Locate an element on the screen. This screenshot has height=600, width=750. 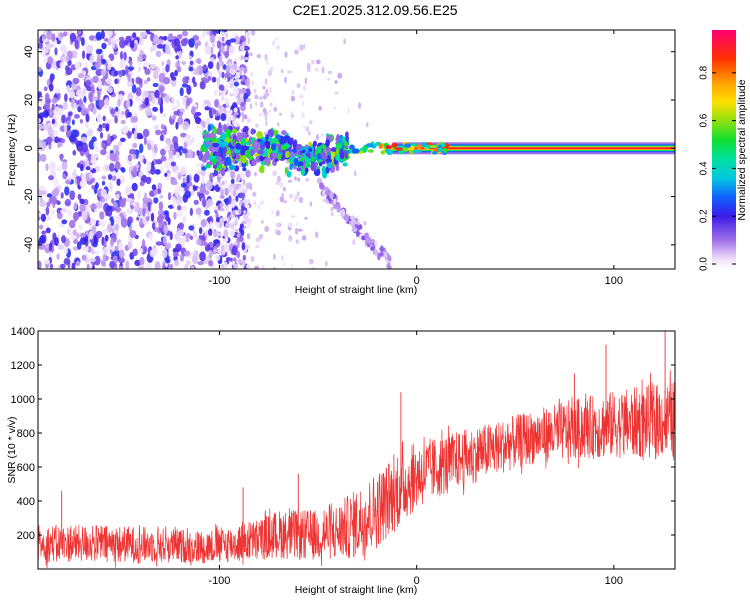
colorbar-tick-label: 0.2 is located at coordinates (704, 216).